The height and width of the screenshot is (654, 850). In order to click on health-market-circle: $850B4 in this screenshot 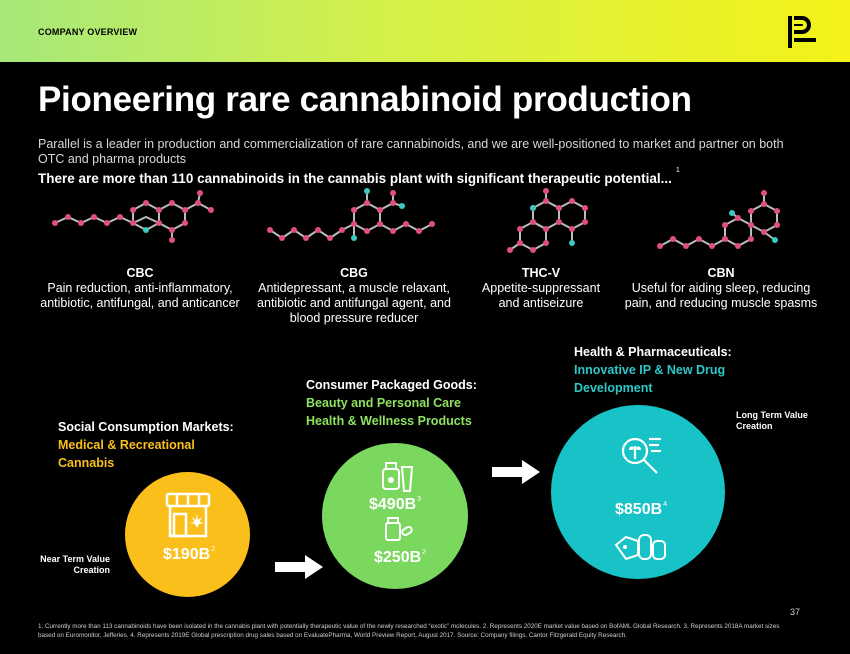, I will do `click(638, 492)`.